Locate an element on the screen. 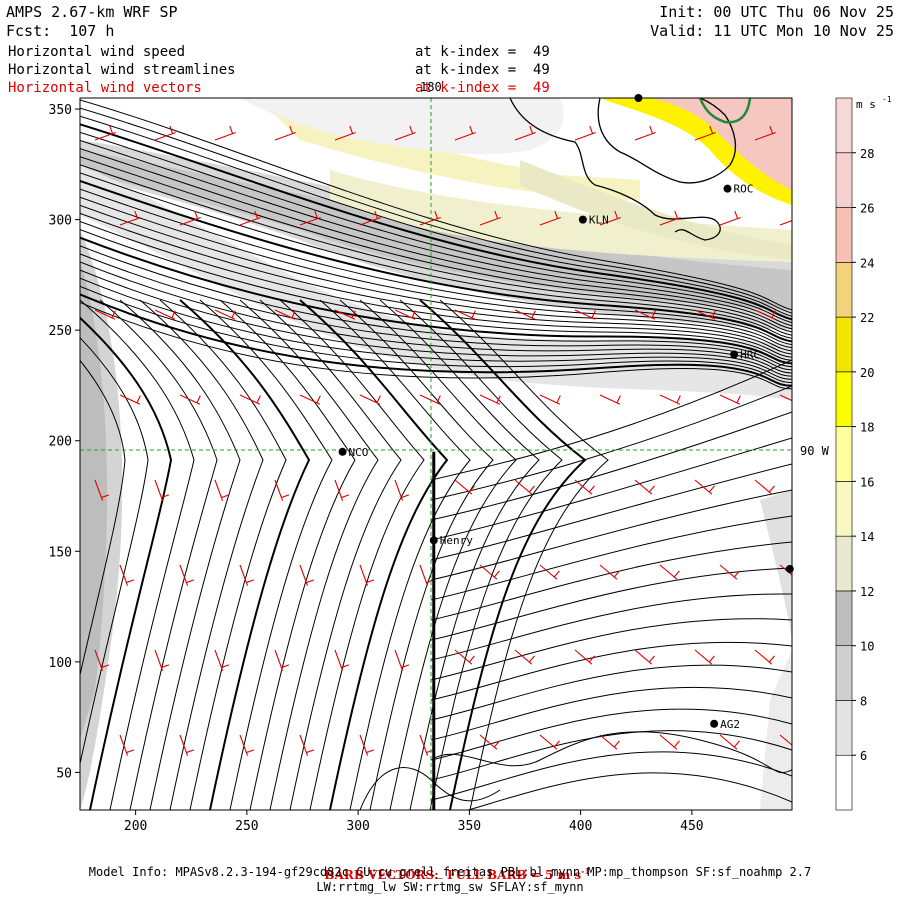 This screenshot has height=900, width=900. y-tick-label: 50 is located at coordinates (64, 773).